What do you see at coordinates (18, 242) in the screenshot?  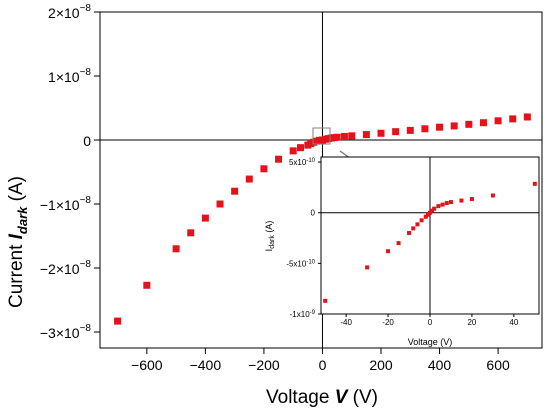 I see `y-axis-title: Current Idark (A)` at bounding box center [18, 242].